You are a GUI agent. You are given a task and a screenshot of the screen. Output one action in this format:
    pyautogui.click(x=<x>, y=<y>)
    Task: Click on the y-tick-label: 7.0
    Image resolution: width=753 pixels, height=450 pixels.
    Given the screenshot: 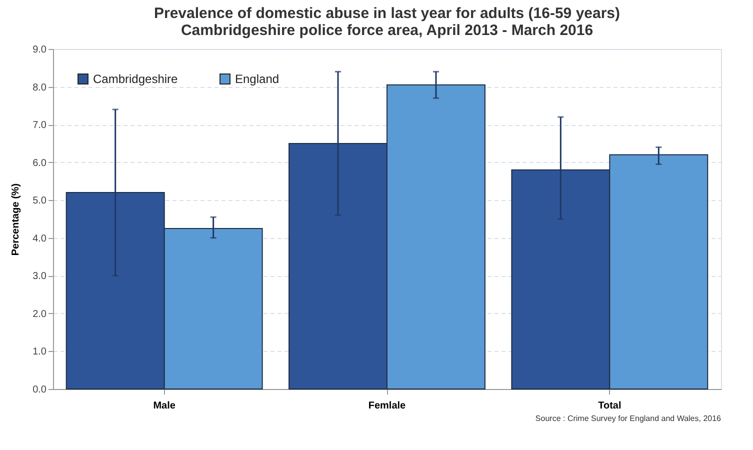 What is the action you would take?
    pyautogui.click(x=39, y=126)
    